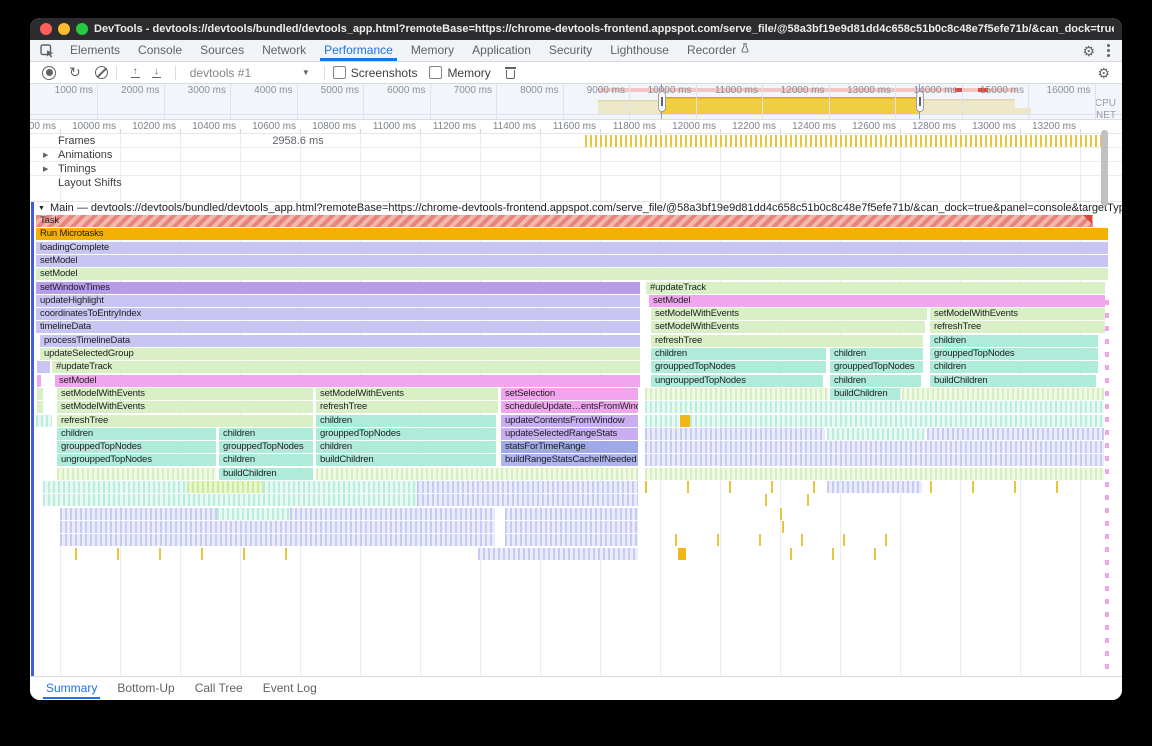  Describe the element at coordinates (718, 50) in the screenshot. I see `tab-recorder: Recorder` at that location.